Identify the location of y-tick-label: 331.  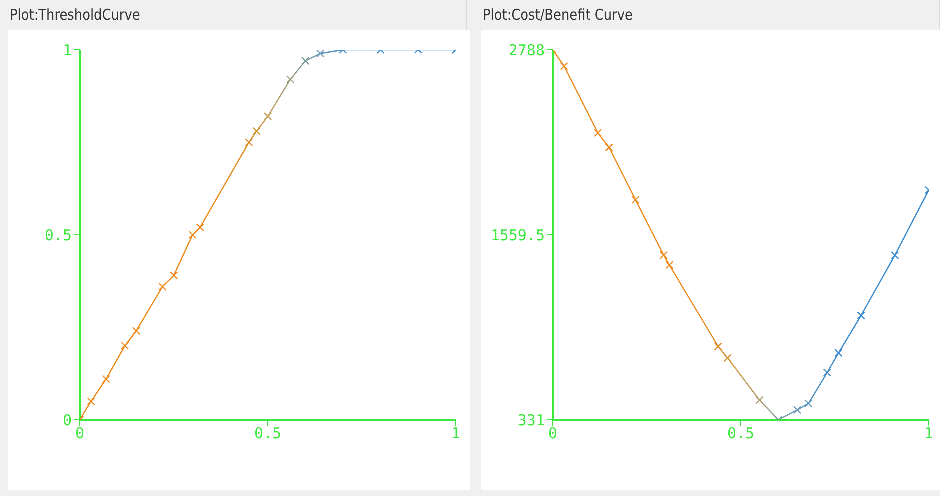
(531, 420).